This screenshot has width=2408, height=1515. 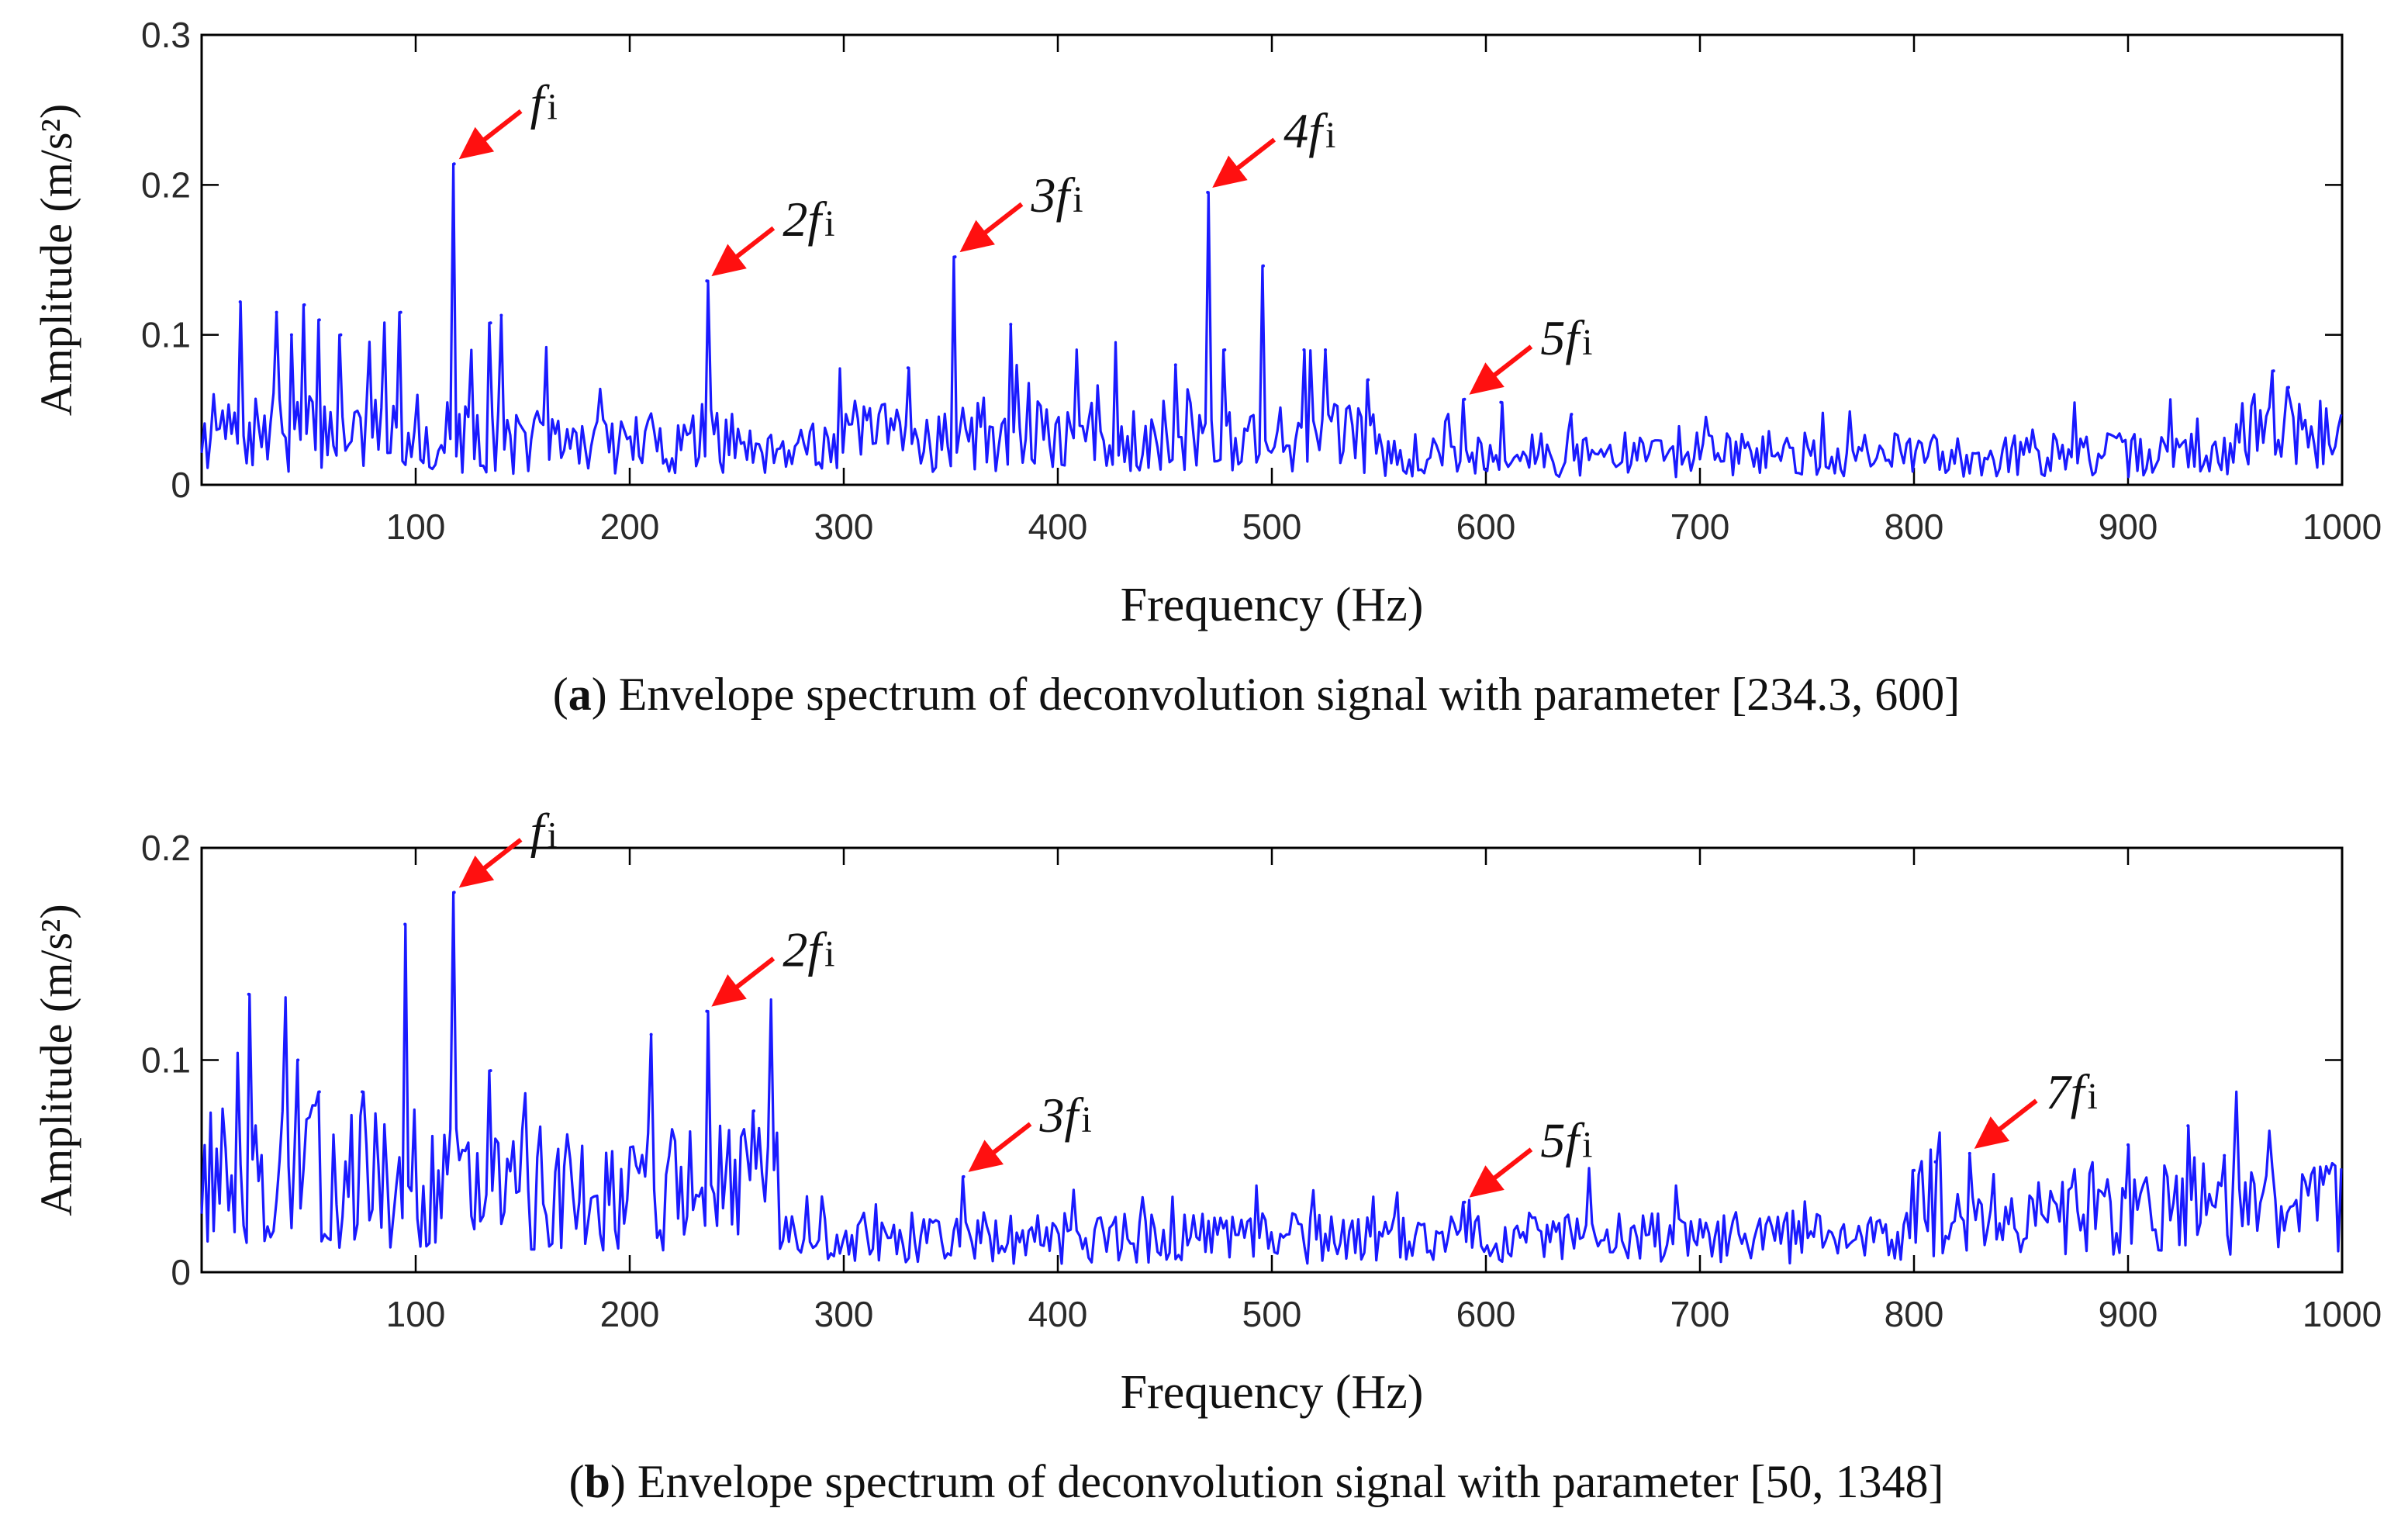 I want to click on y-tick-label: 0.1, so click(x=166, y=1061).